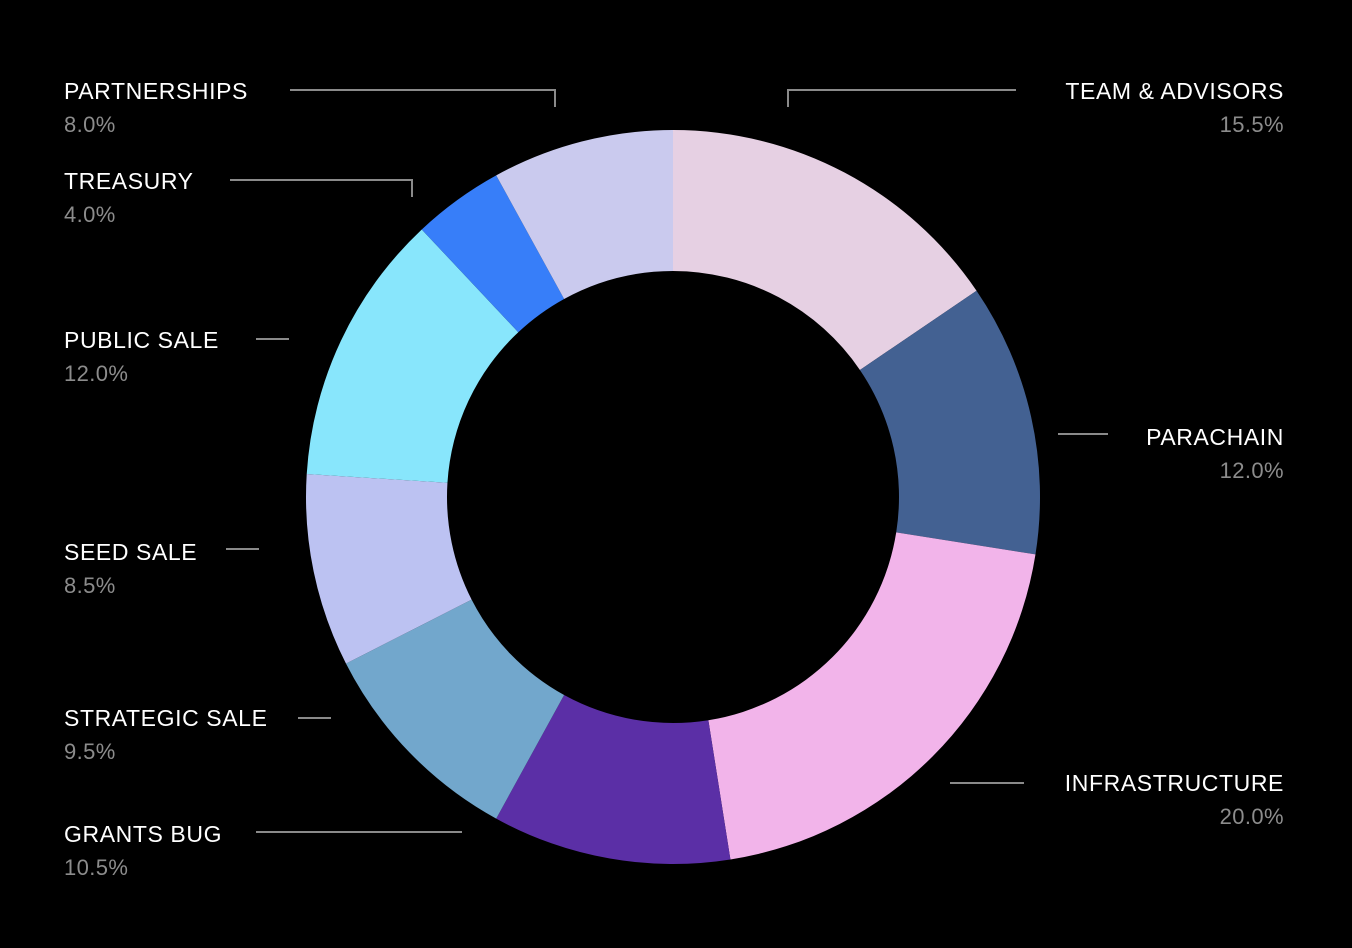 Image resolution: width=1352 pixels, height=948 pixels. I want to click on slice-value-team-and-advisors: 15.5%, so click(1252, 124).